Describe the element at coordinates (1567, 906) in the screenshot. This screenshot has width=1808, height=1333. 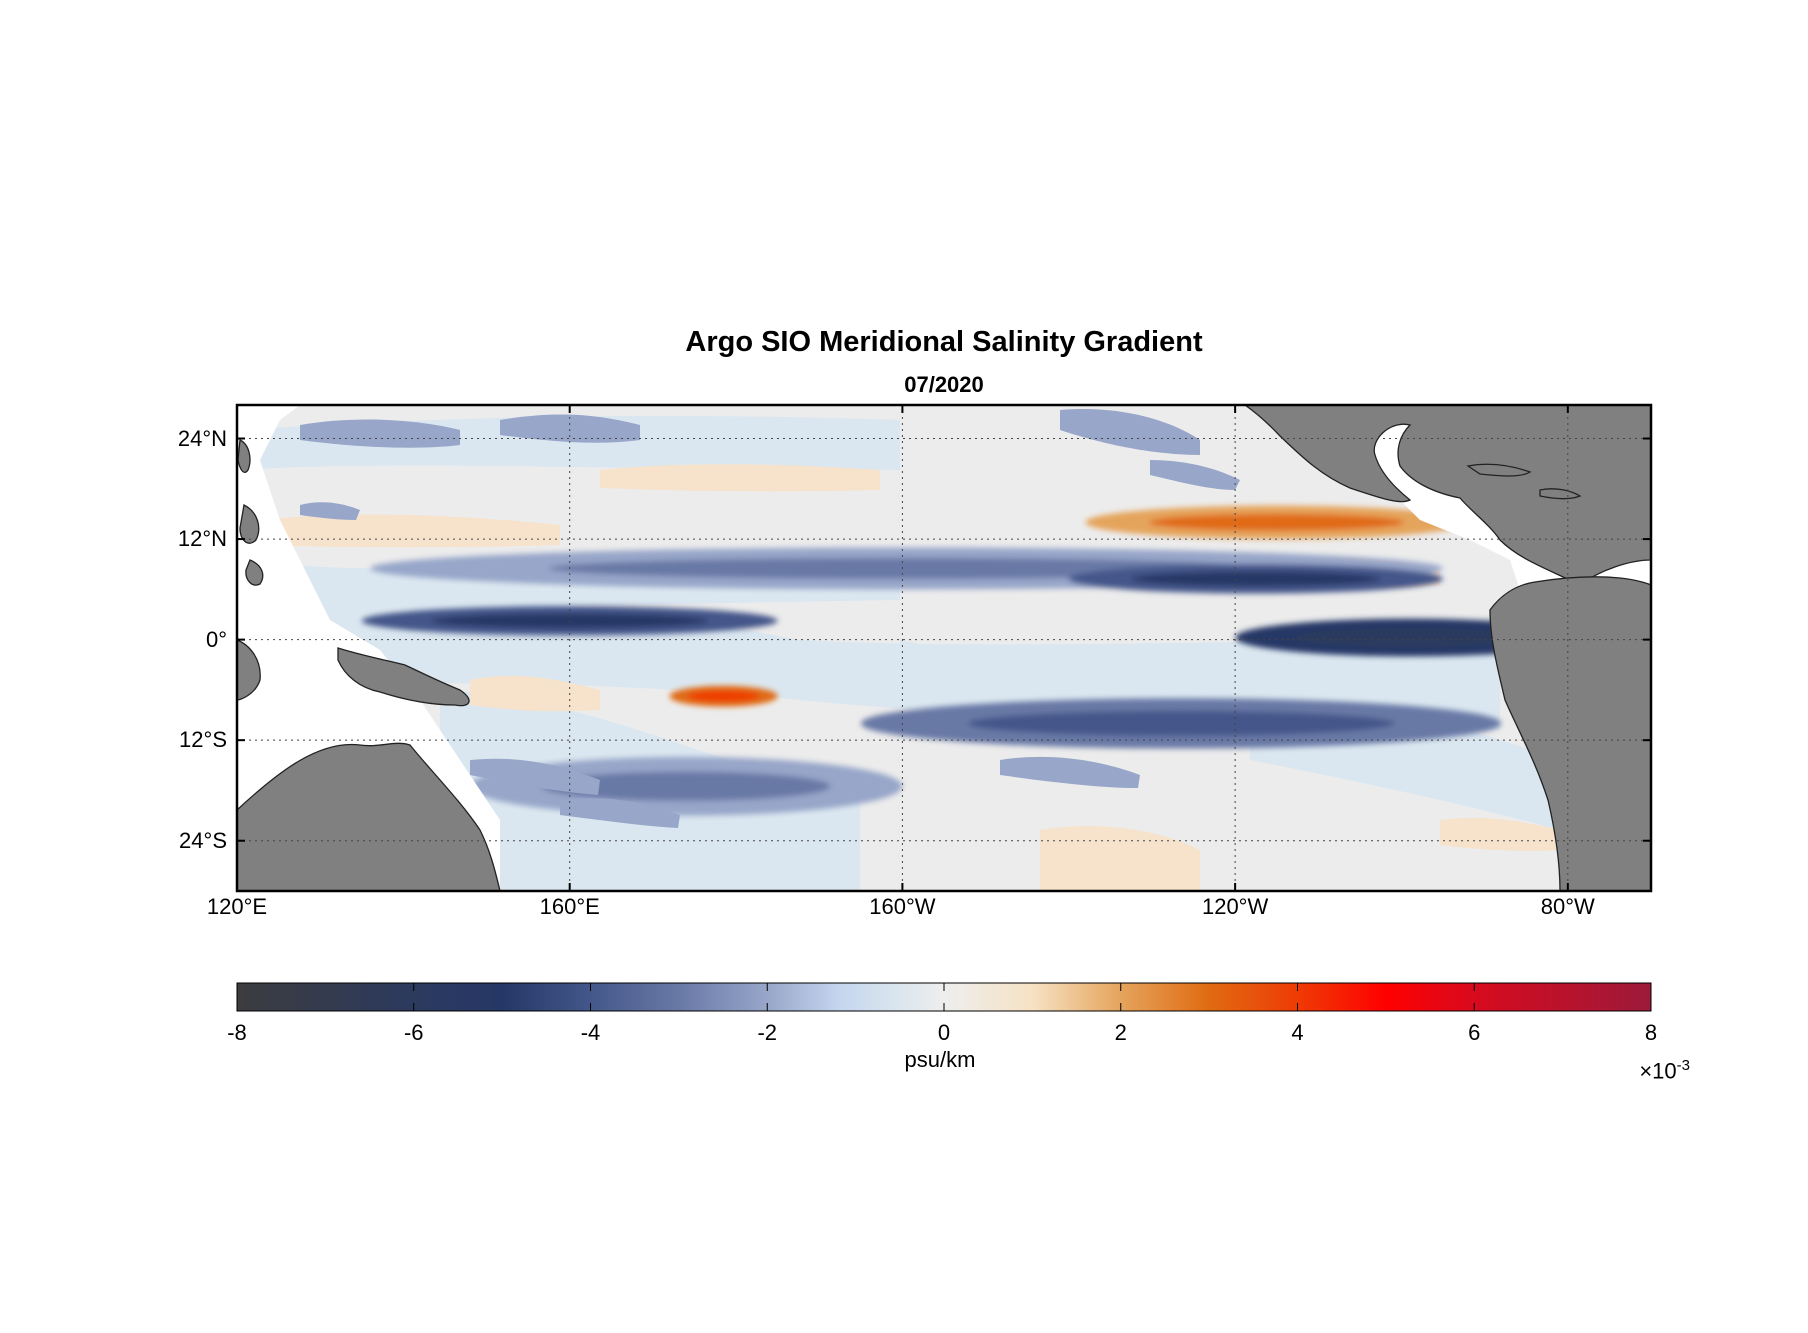
I see `longitude-tick-label: 80°W` at that location.